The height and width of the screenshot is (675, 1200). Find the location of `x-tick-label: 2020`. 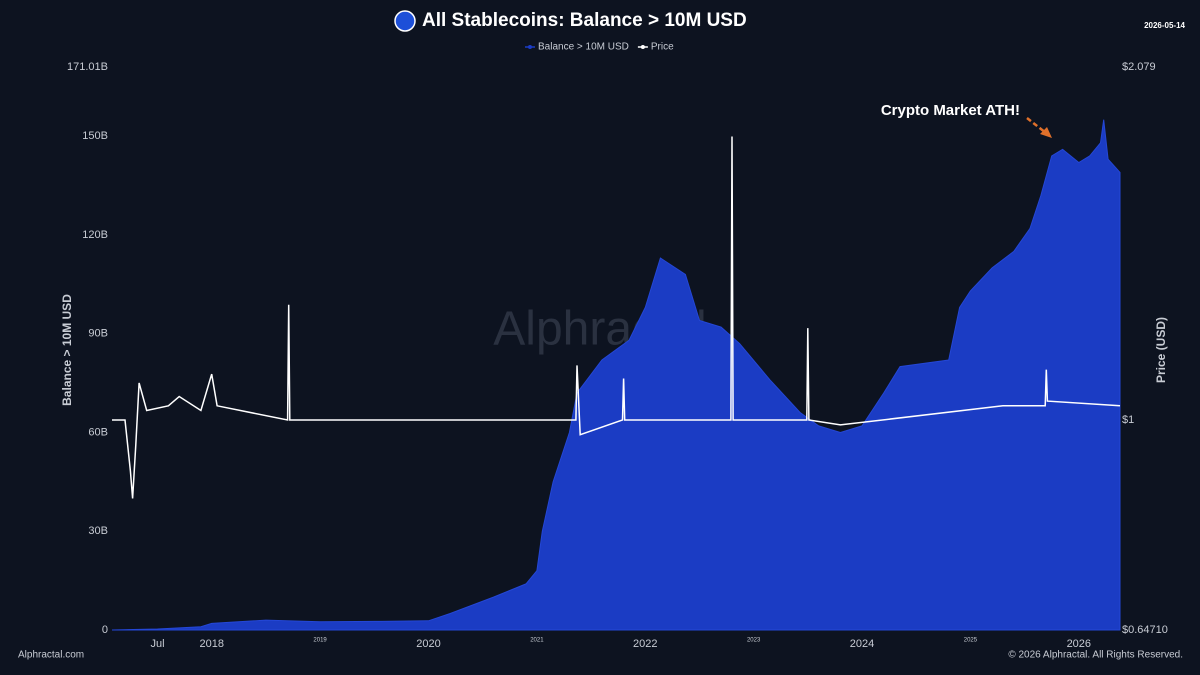

x-tick-label: 2020 is located at coordinates (428, 644).